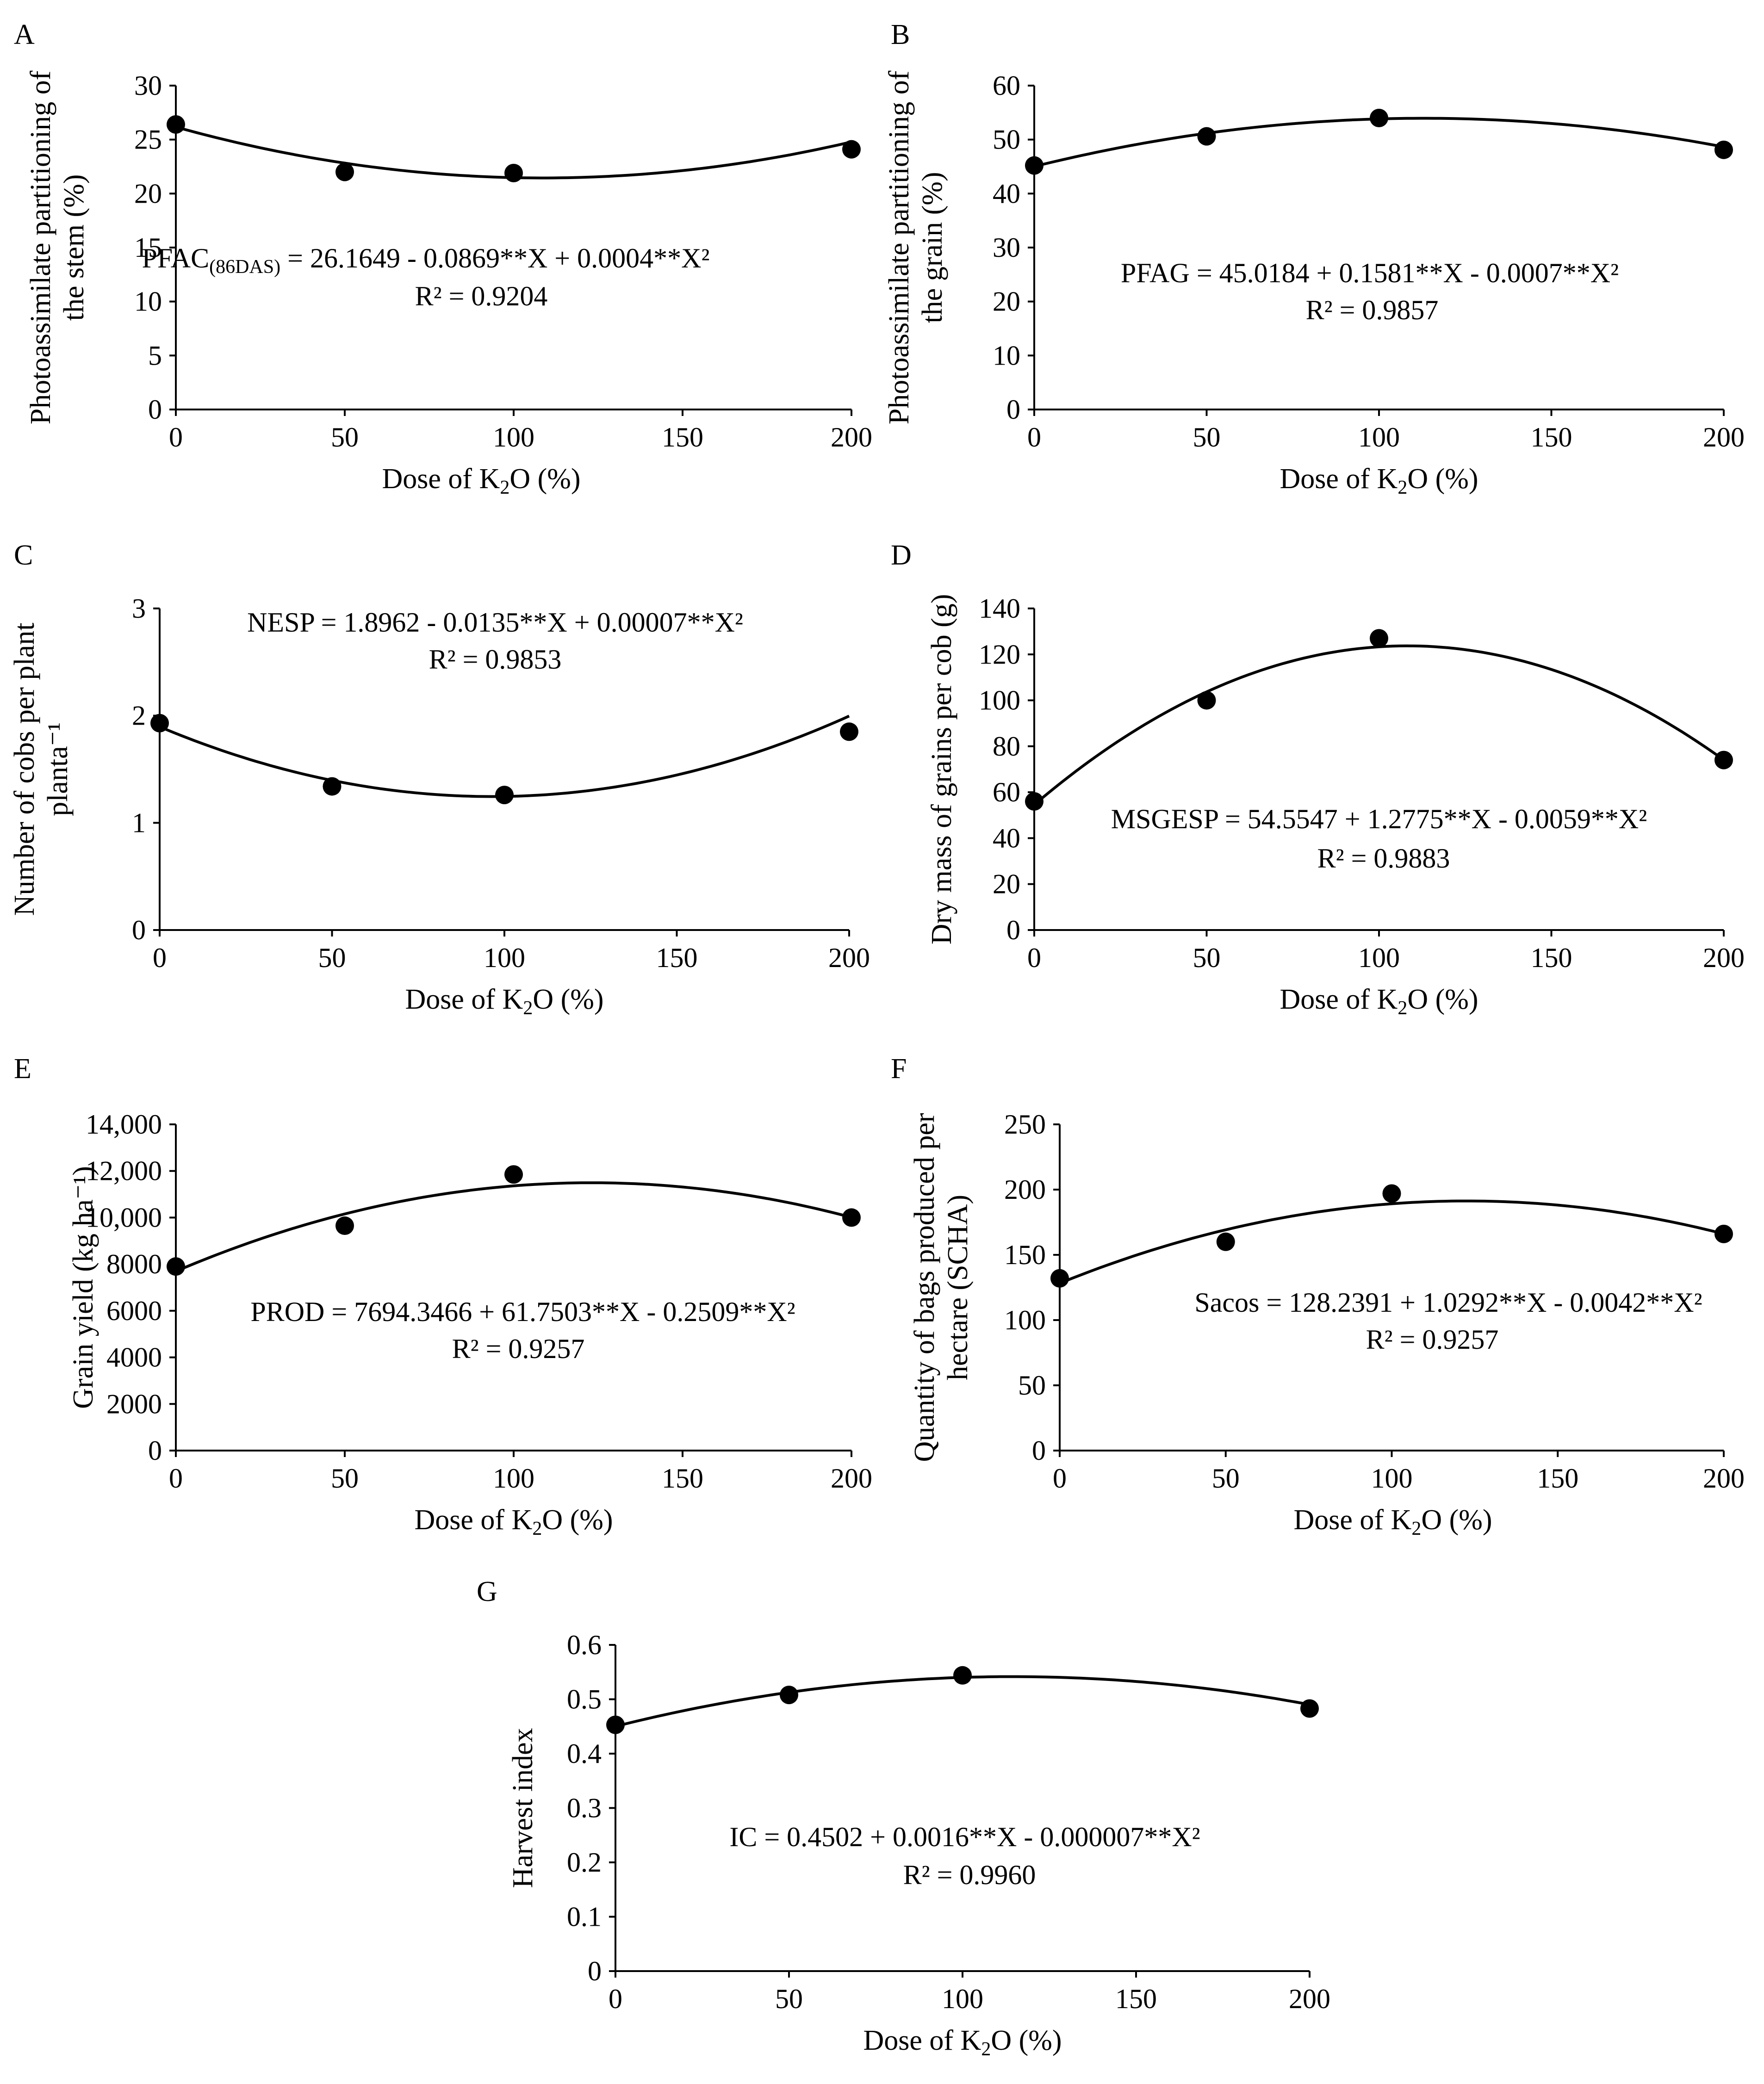  What do you see at coordinates (139, 716) in the screenshot?
I see `y-tick-label: 2` at bounding box center [139, 716].